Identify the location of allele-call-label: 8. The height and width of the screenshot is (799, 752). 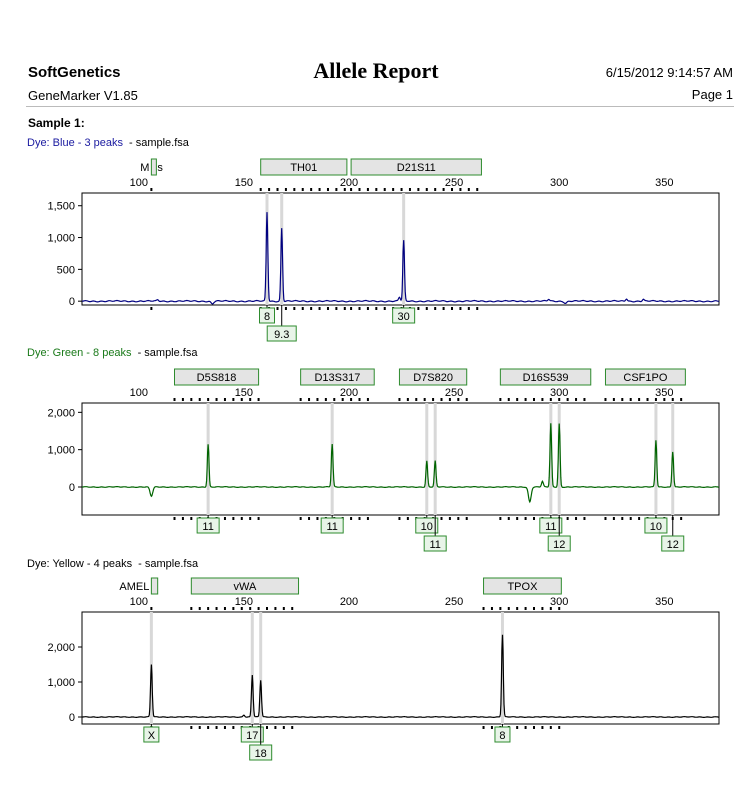
(267, 317).